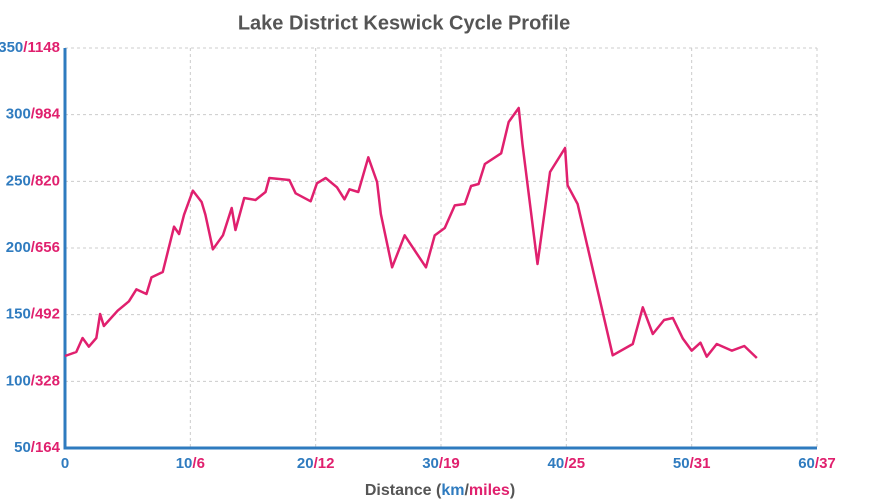  What do you see at coordinates (184, 463) in the screenshot?
I see `x-tick-km: 10` at bounding box center [184, 463].